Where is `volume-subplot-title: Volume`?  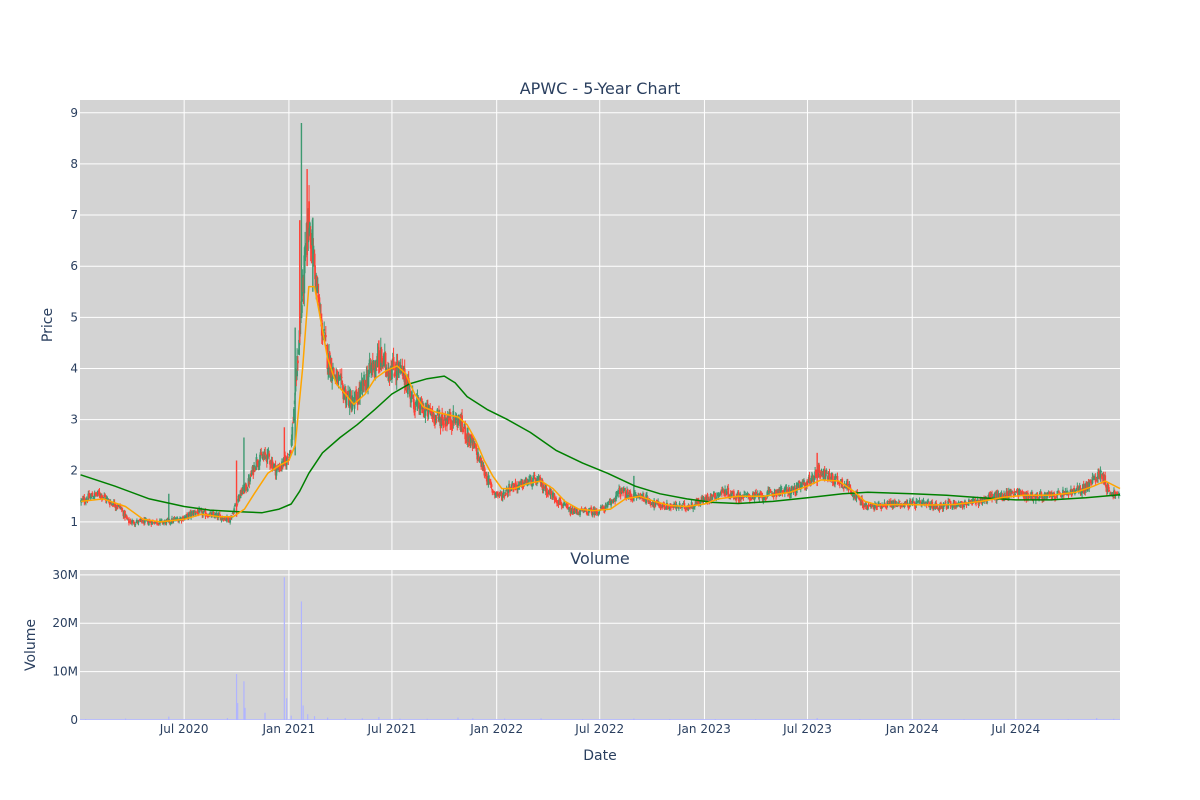
volume-subplot-title: Volume is located at coordinates (600, 558).